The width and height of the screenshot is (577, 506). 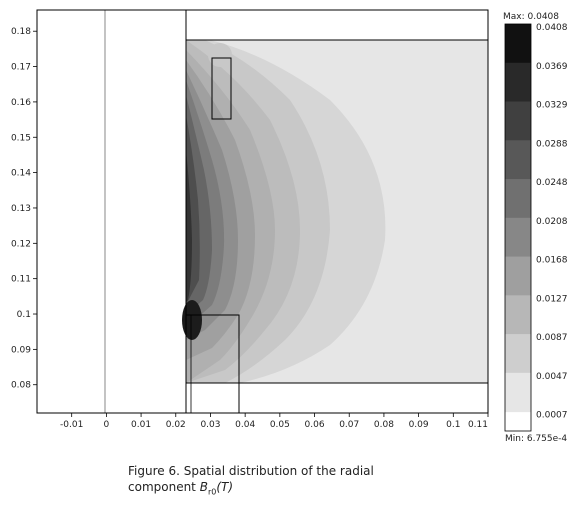 I want to click on colorbar-level-label: 0.0288, so click(x=552, y=144).